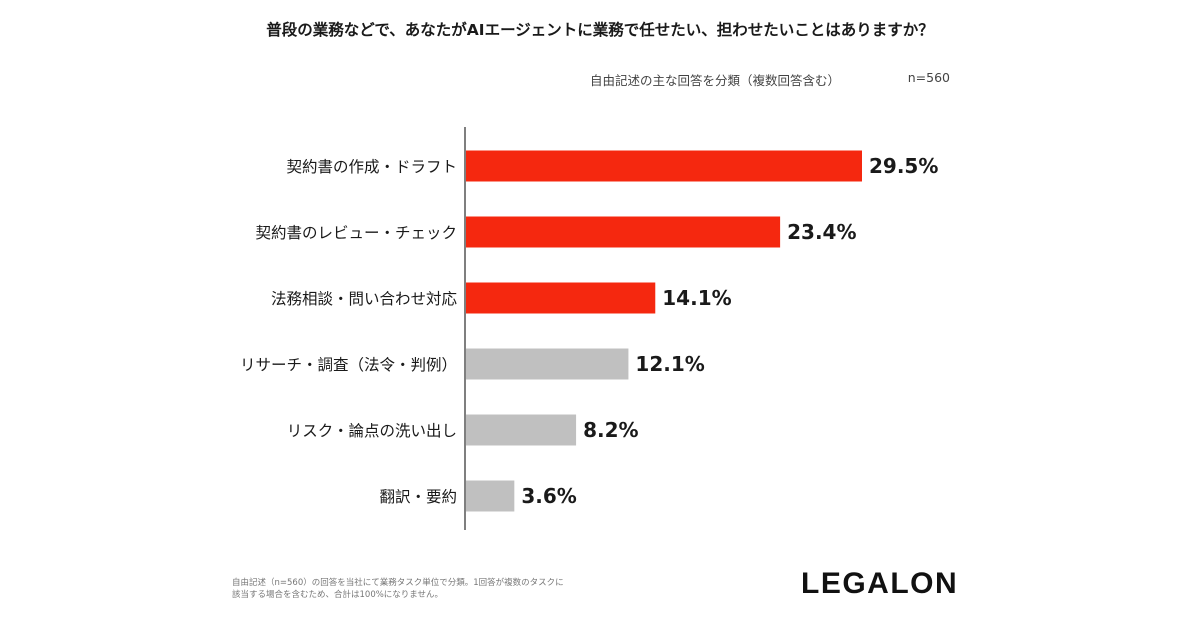  I want to click on chart-subtitle: 自由記述の主な回答を分類（複数回答含む）, so click(714, 80).